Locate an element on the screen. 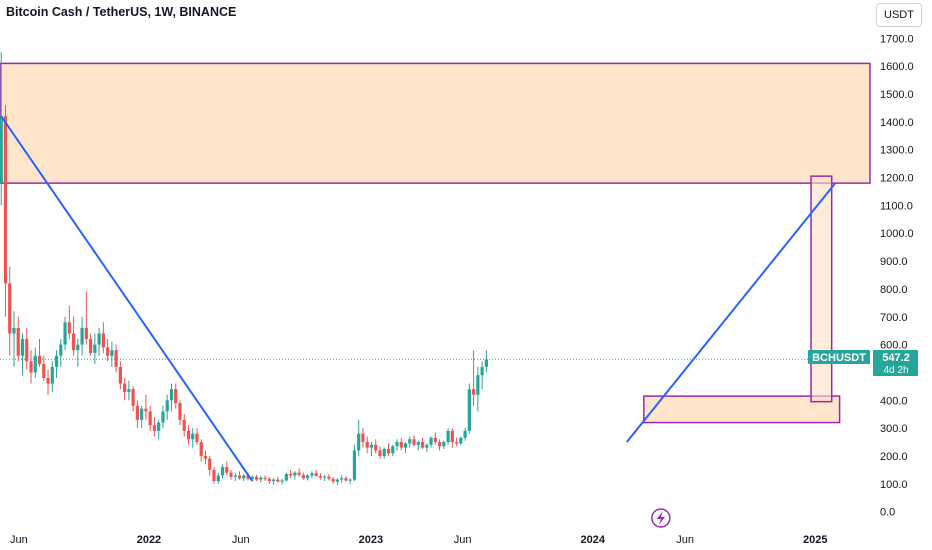  price-tag is located at coordinates (895, 363).